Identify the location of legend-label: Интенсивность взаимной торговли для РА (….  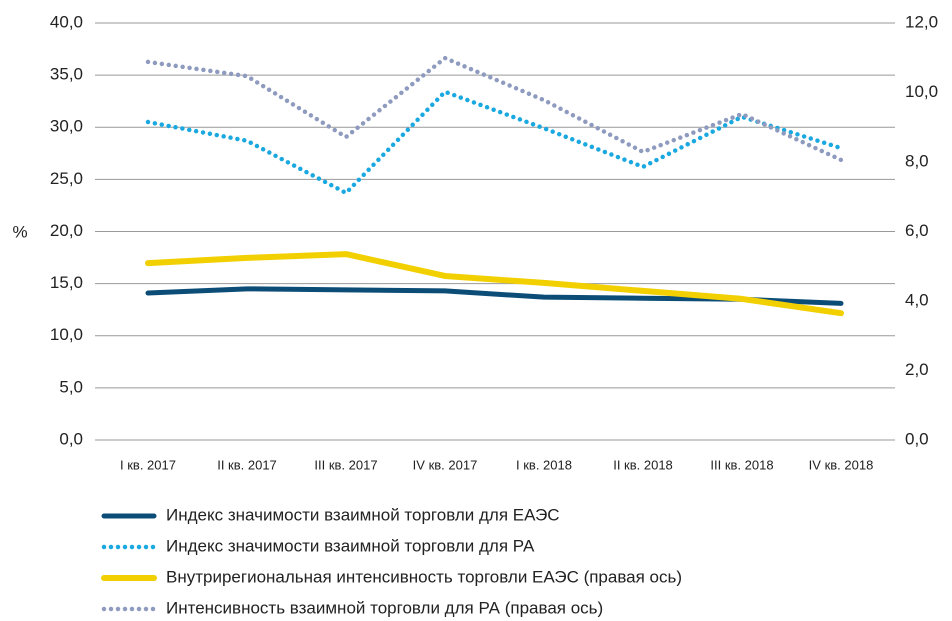
(384, 607).